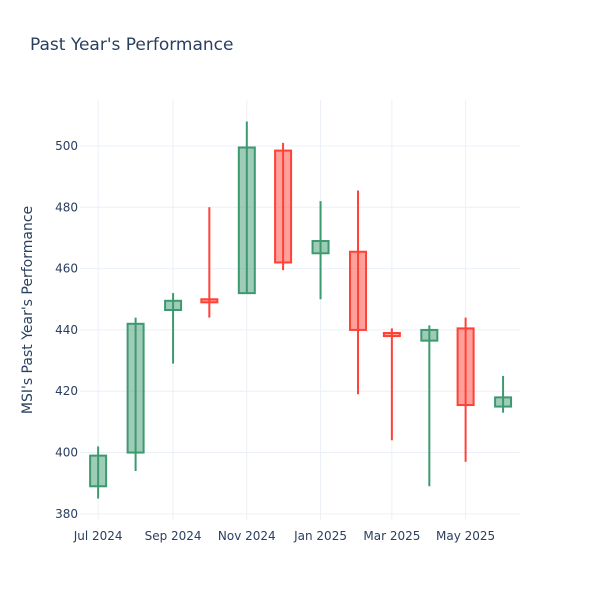 This screenshot has width=600, height=600. What do you see at coordinates (465, 536) in the screenshot?
I see `x-tick-label: May 2025` at bounding box center [465, 536].